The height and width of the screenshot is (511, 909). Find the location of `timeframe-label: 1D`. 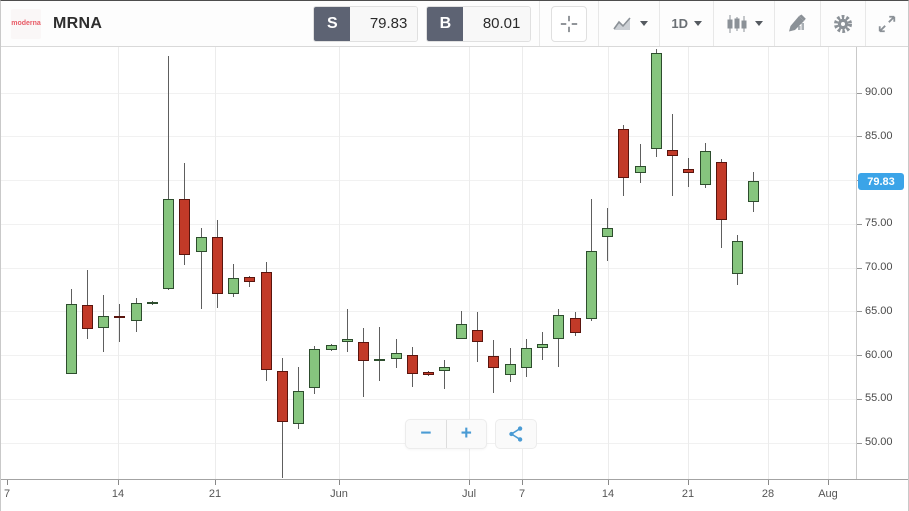

timeframe-label: 1D is located at coordinates (679, 23).